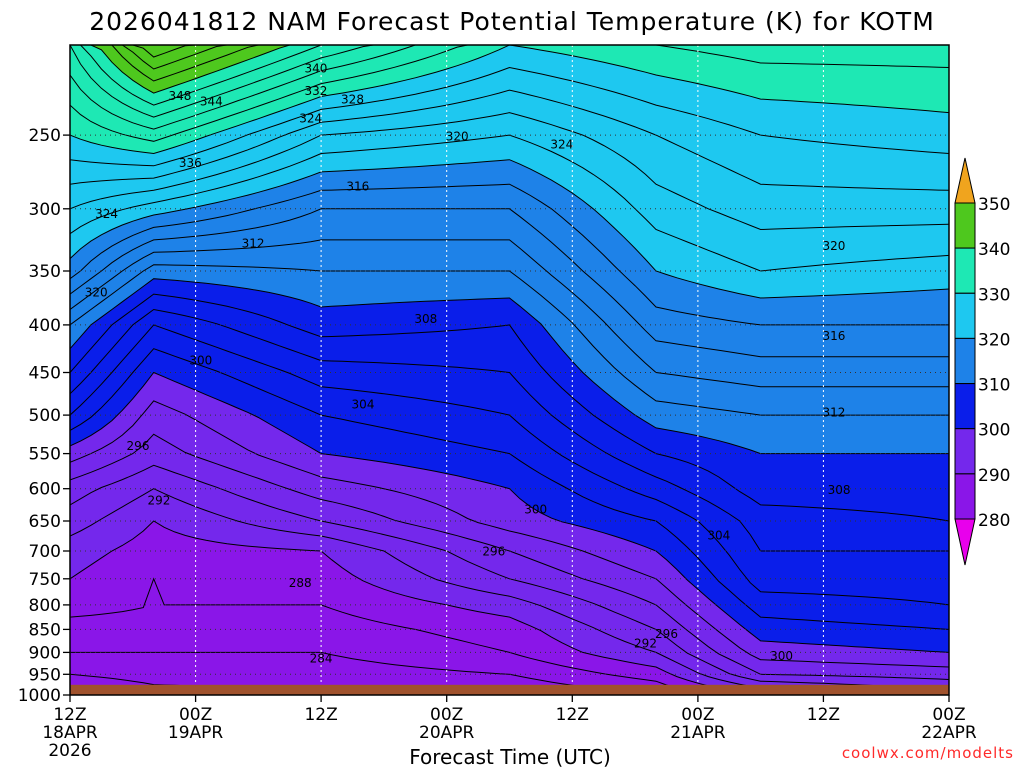 The height and width of the screenshot is (768, 1024). Describe the element at coordinates (45, 552) in the screenshot. I see `y-tick-label: 700` at that location.